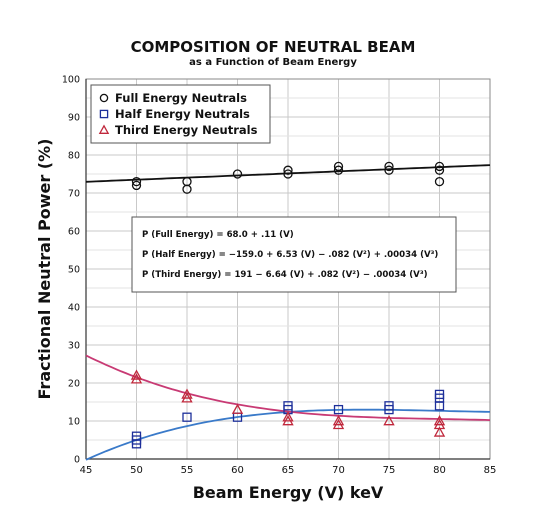  What do you see at coordinates (74, 308) in the screenshot?
I see `y-tick-label: 40` at bounding box center [74, 308].